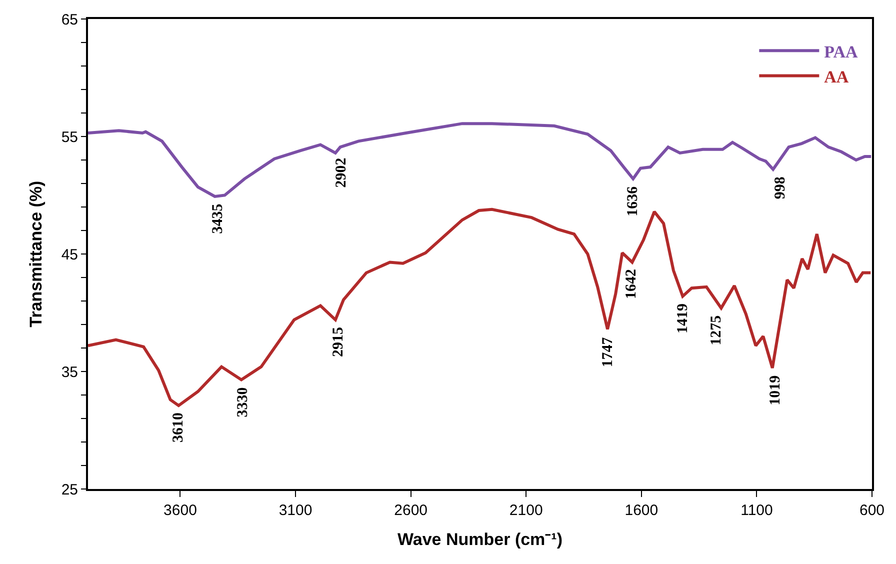 The width and height of the screenshot is (896, 564). I want to click on x-tick-label: 1100, so click(756, 510).